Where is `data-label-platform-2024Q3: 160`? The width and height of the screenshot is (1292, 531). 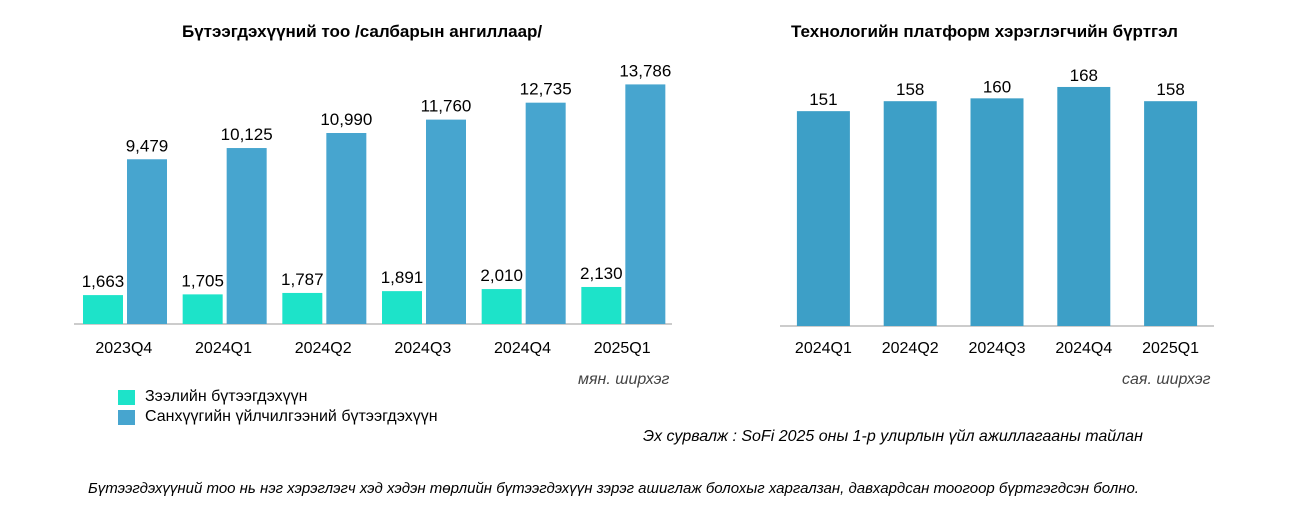
data-label-platform-2024Q3: 160 is located at coordinates (997, 86).